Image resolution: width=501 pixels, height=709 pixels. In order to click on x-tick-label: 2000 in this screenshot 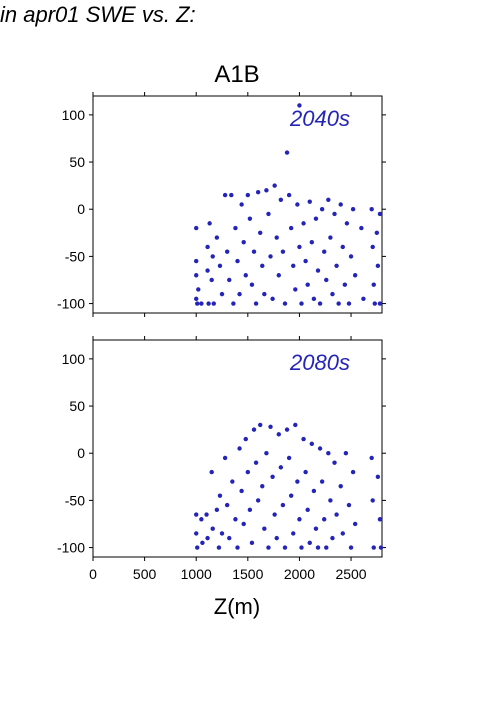, I will do `click(299, 574)`.